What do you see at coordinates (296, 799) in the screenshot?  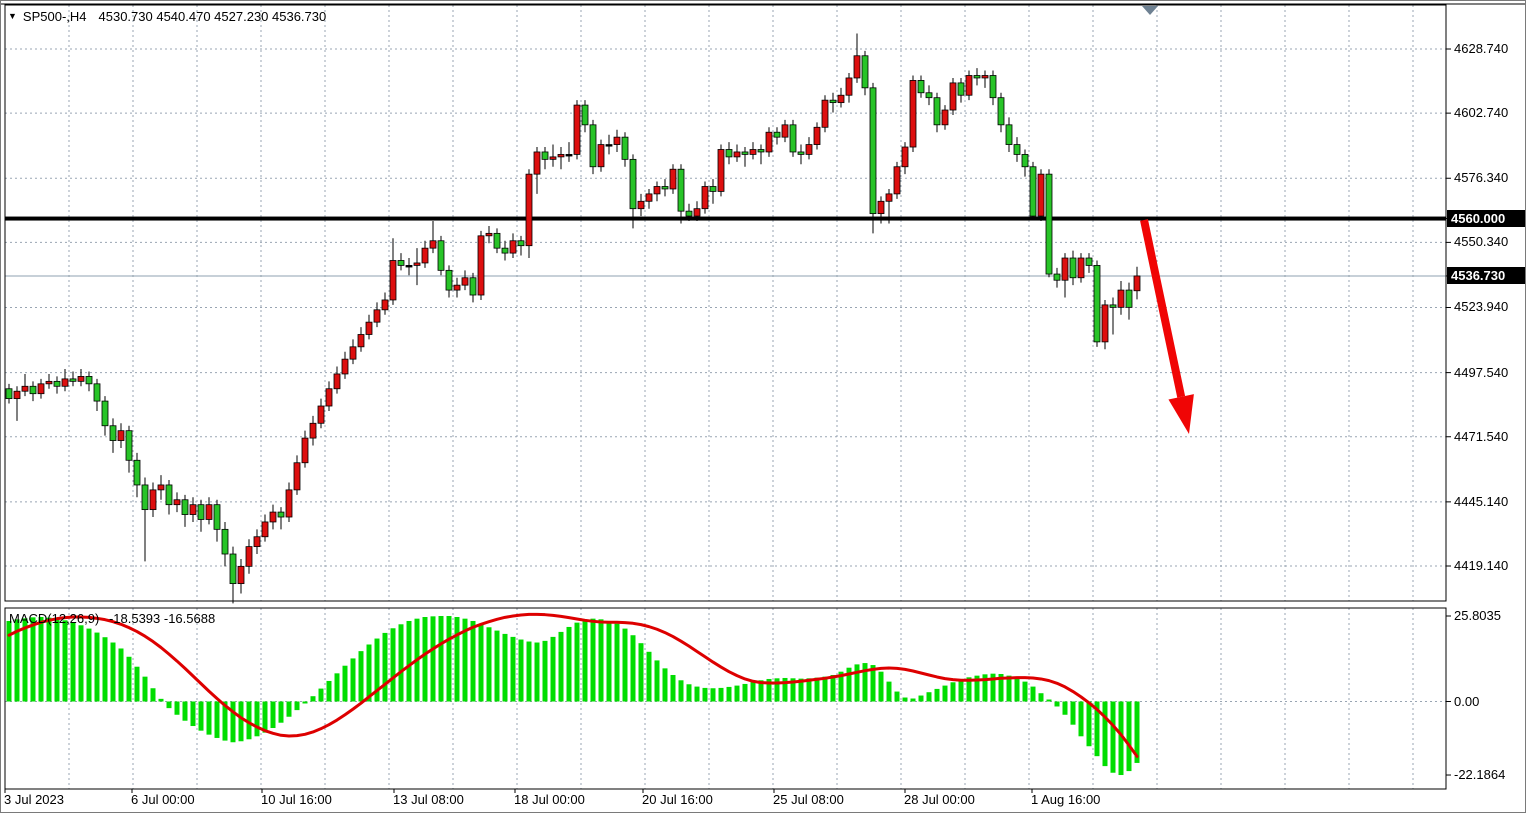 I see `date-axis-label: 10 Jul 16:00` at bounding box center [296, 799].